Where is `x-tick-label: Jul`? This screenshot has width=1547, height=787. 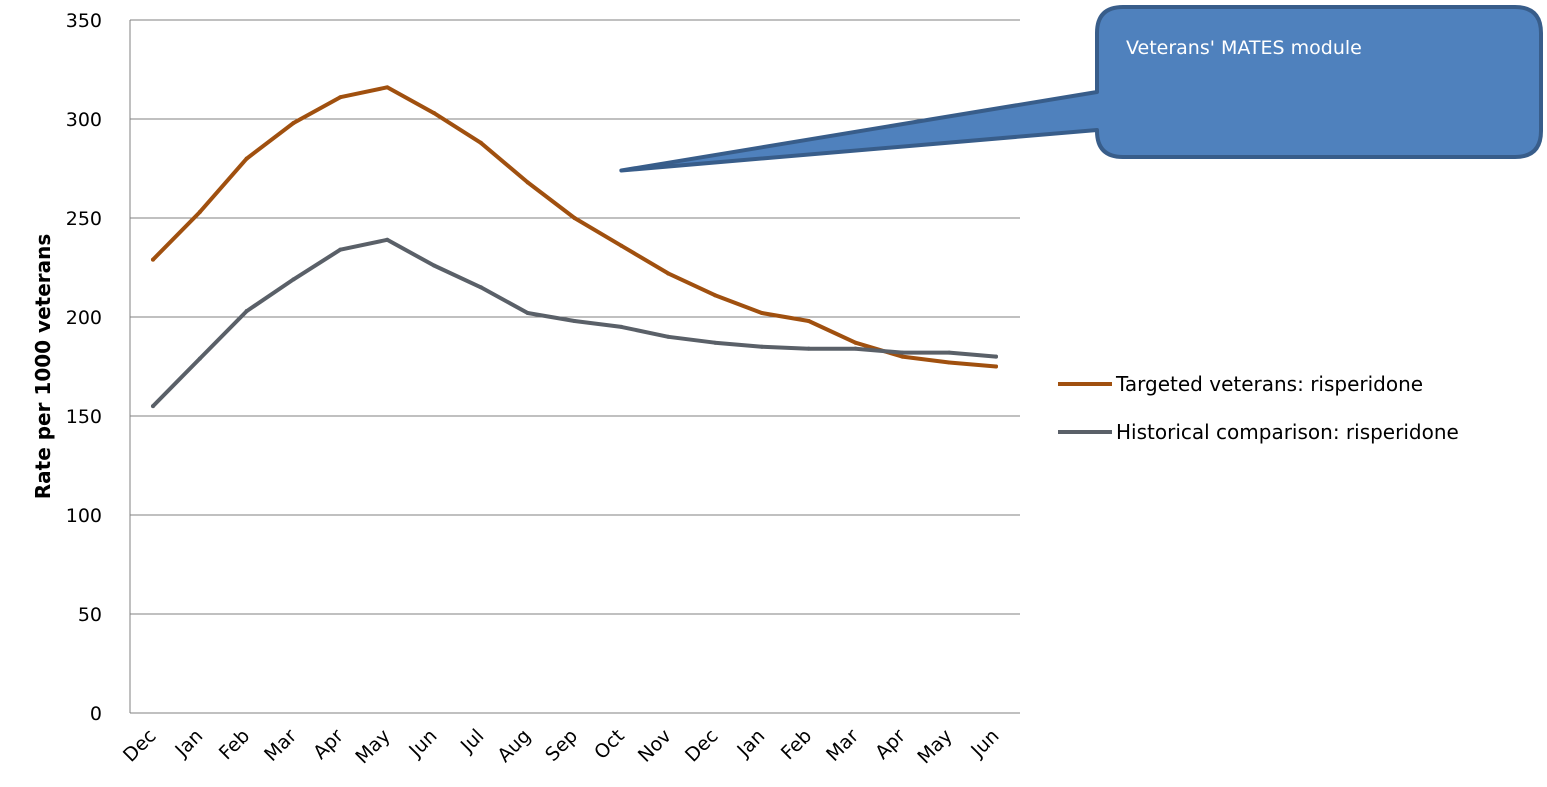 x-tick-label: Jul is located at coordinates (472, 741).